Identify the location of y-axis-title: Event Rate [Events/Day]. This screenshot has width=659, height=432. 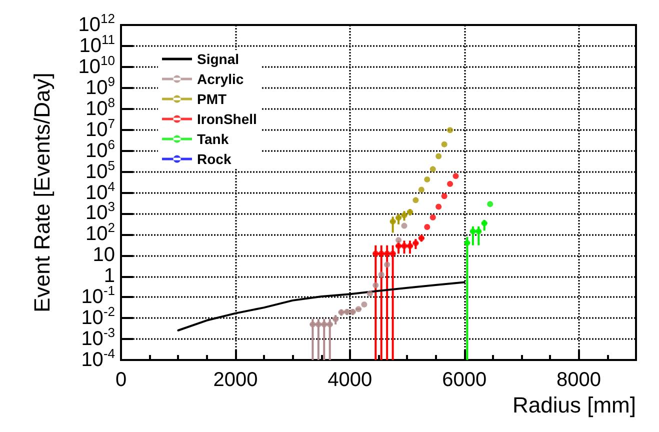
(42, 192).